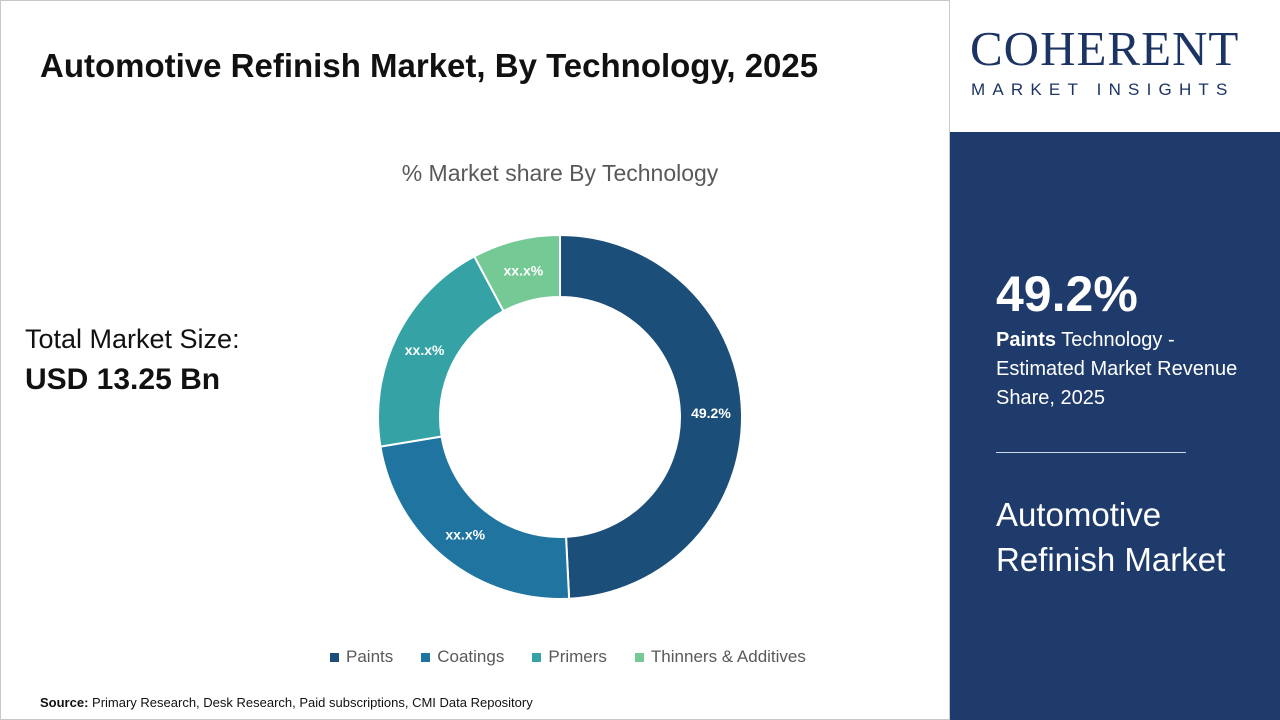 The image size is (1280, 720). Describe the element at coordinates (64, 702) in the screenshot. I see `source-label: Source:` at that location.